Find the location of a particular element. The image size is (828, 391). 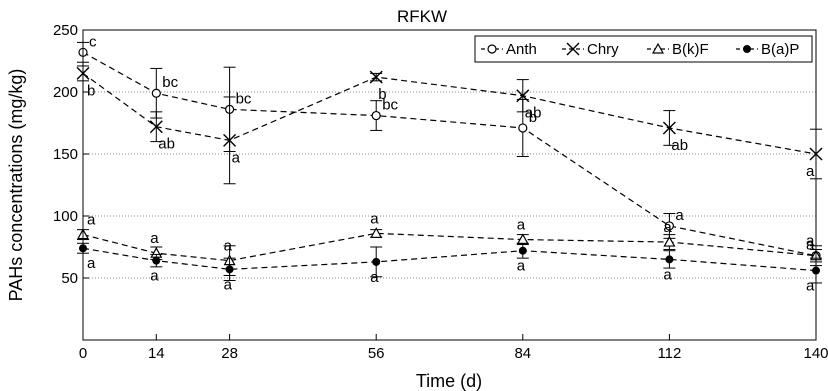

y-tick-label: 250 is located at coordinates (65, 30).